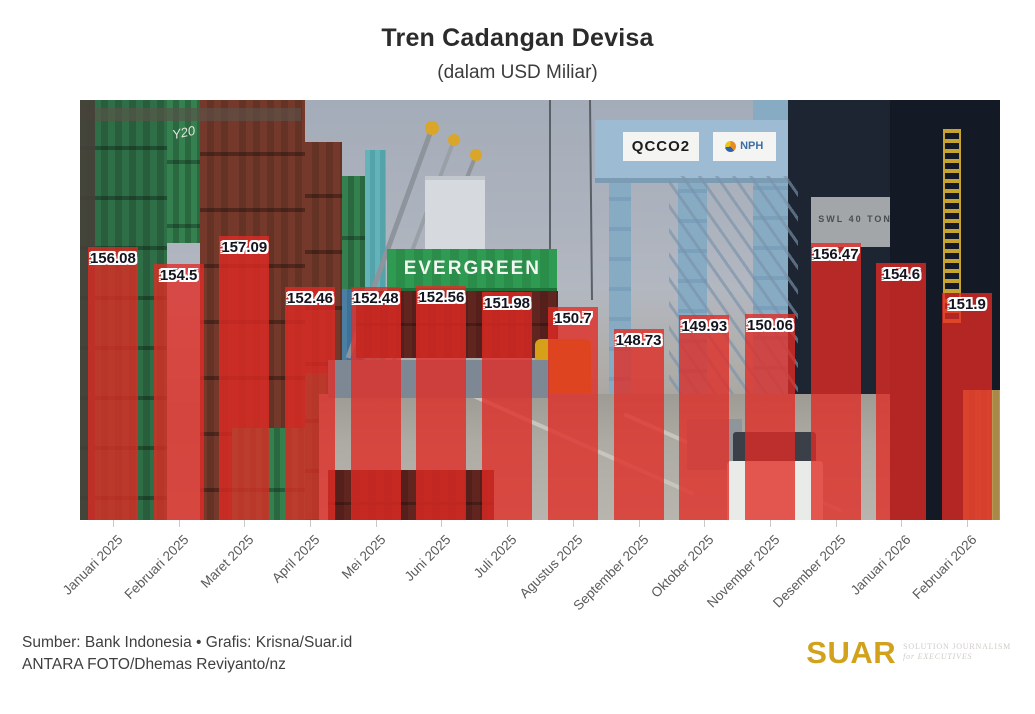 The width and height of the screenshot is (1035, 714). What do you see at coordinates (244, 378) in the screenshot?
I see `bar-Maret 2025: 157.09` at bounding box center [244, 378].